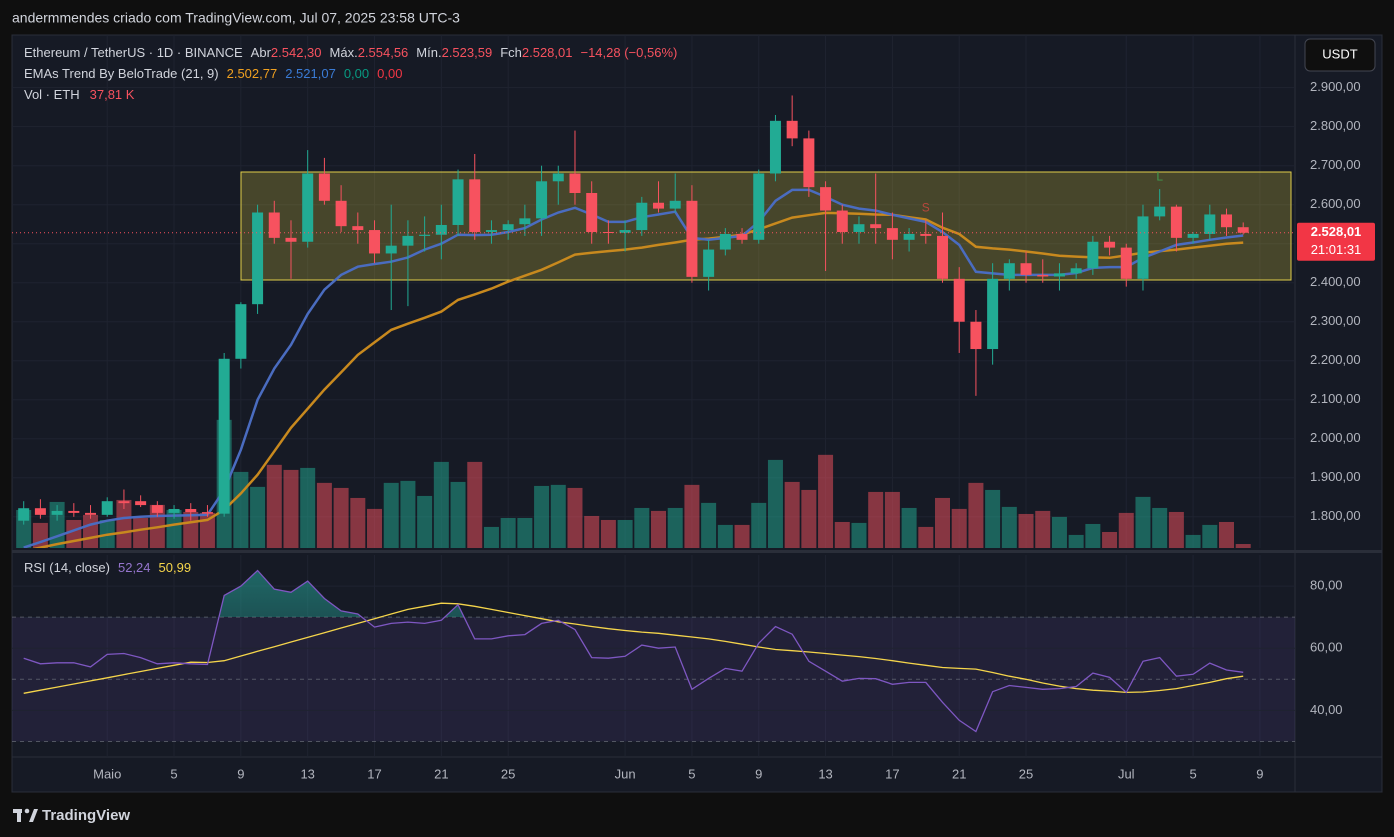 The height and width of the screenshot is (837, 1394). Describe the element at coordinates (344, 52) in the screenshot. I see `legend-item: Máx.` at that location.